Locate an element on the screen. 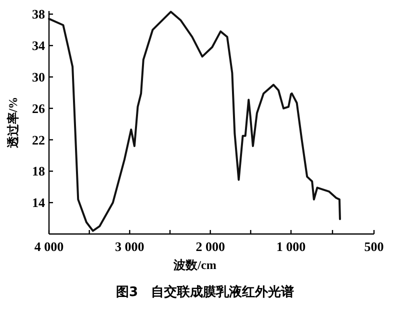 Image resolution: width=399 pixels, height=335 pixels. x-tick-label: 3 000 is located at coordinates (129, 246).